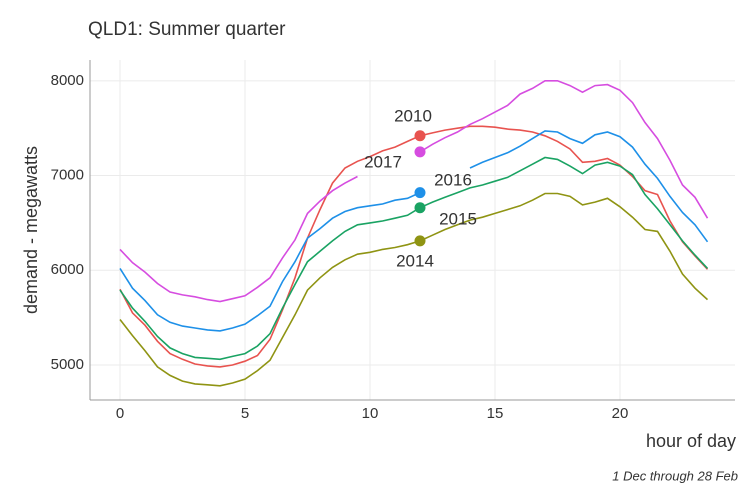 The width and height of the screenshot is (754, 503). Describe the element at coordinates (31, 230) in the screenshot. I see `y-axis-label: demand - megawatts` at that location.